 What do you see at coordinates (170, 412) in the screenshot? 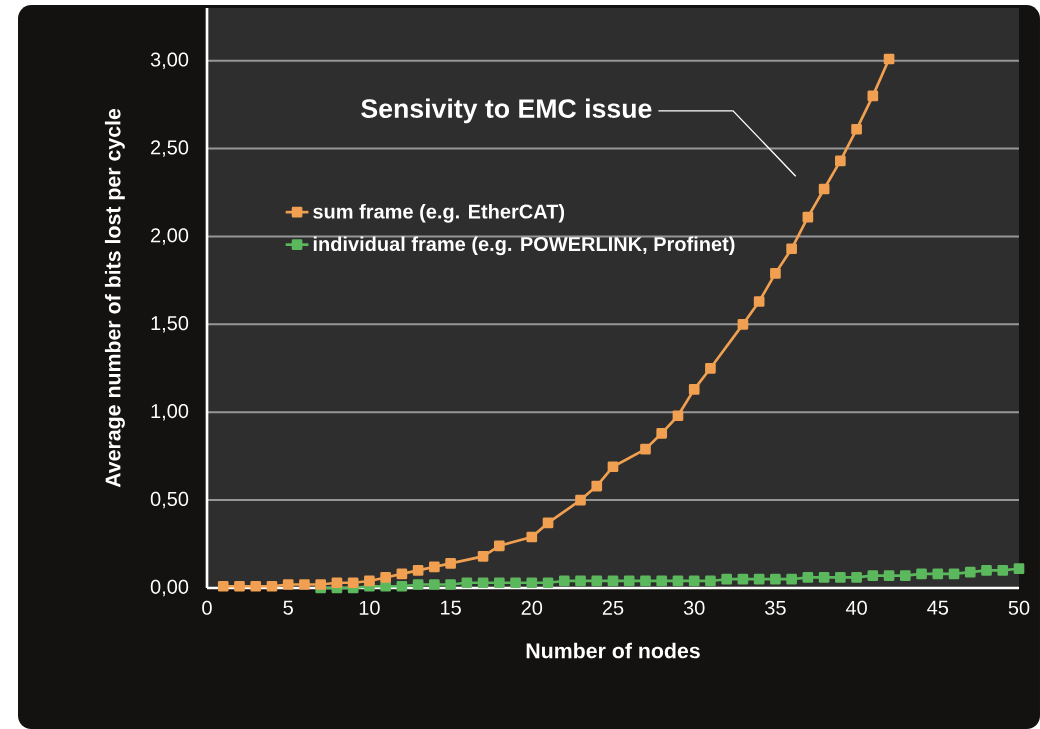
I see `y-tick-label: 1,00` at bounding box center [170, 412].